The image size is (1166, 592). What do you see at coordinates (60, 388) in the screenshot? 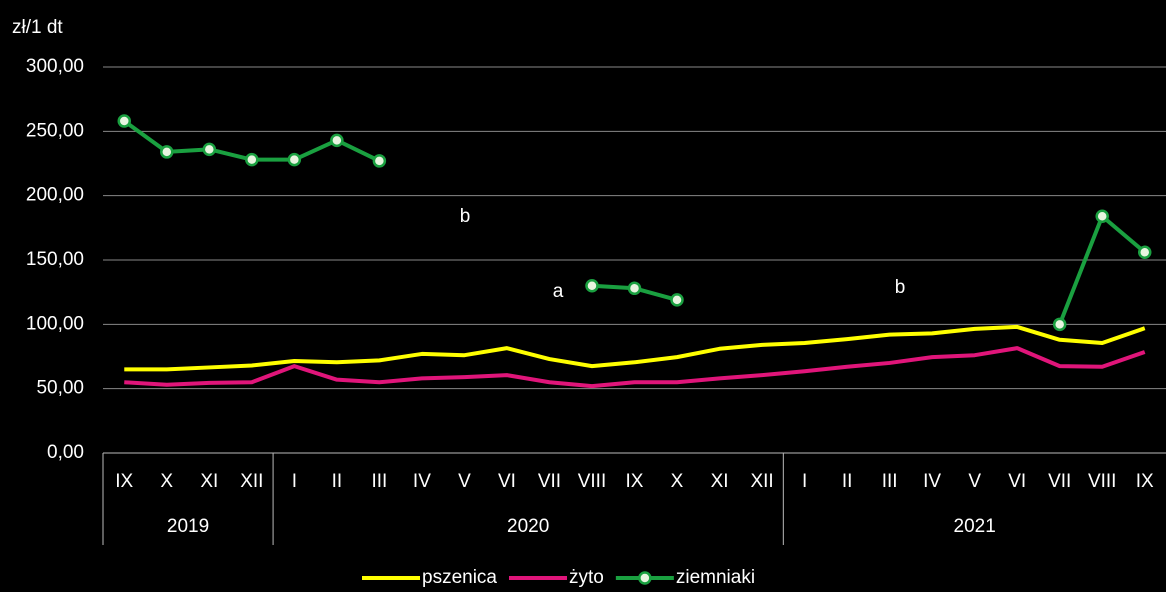
I see `y-tick-label: 50,00` at bounding box center [60, 388].